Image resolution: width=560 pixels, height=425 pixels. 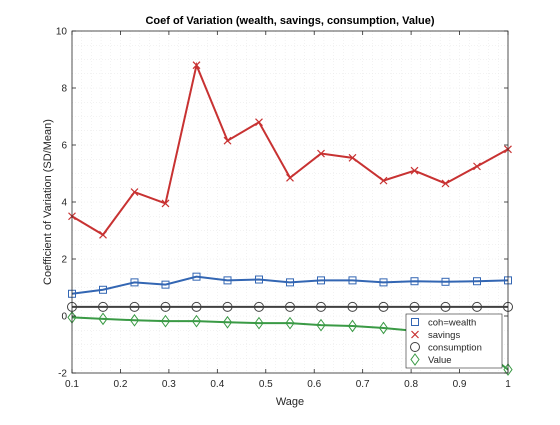 What do you see at coordinates (508, 384) in the screenshot?
I see `x-tick-label: 1` at bounding box center [508, 384].